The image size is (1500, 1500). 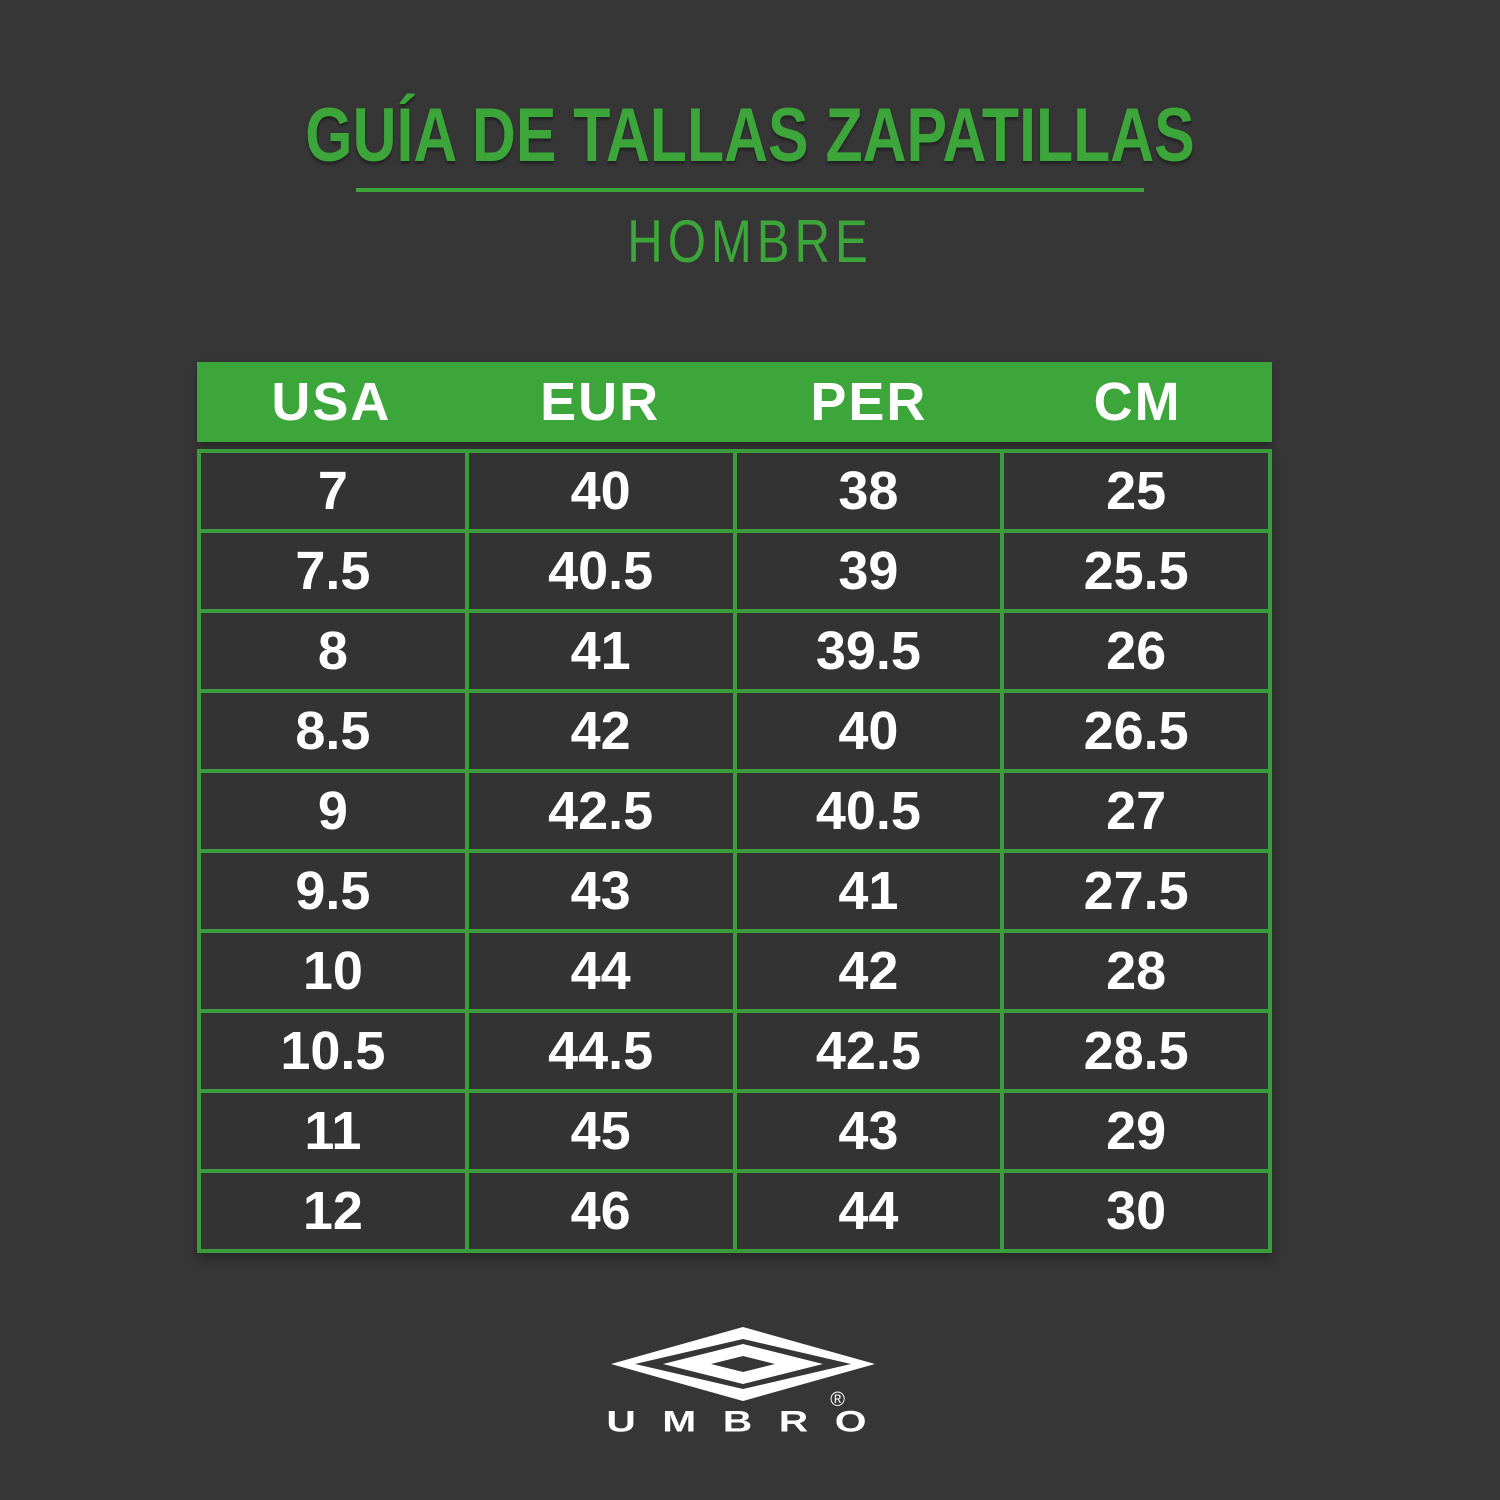 What do you see at coordinates (333, 571) in the screenshot?
I see `table-cell: 7.5` at bounding box center [333, 571].